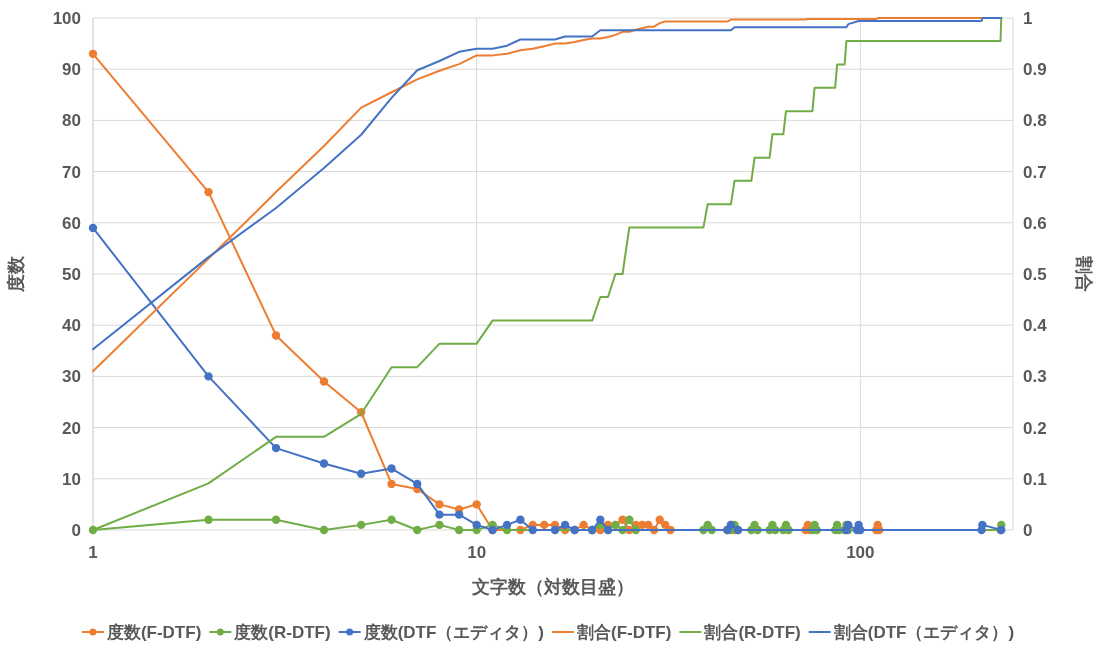 The height and width of the screenshot is (648, 1096). What do you see at coordinates (1035, 223) in the screenshot?
I see `y2tick: 0.6` at bounding box center [1035, 223].